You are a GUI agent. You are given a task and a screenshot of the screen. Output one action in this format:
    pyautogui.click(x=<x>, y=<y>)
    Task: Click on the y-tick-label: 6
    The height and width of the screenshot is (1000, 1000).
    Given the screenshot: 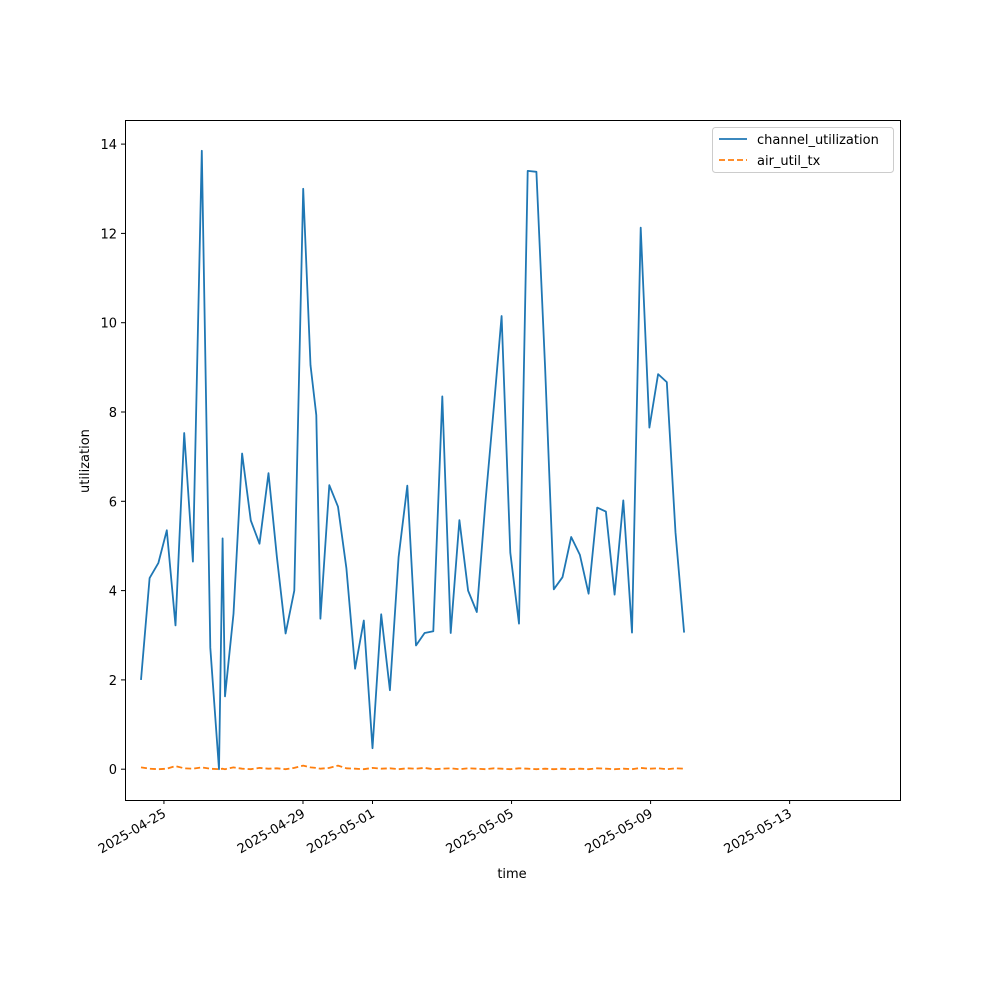 What is the action you would take?
    pyautogui.click(x=113, y=502)
    